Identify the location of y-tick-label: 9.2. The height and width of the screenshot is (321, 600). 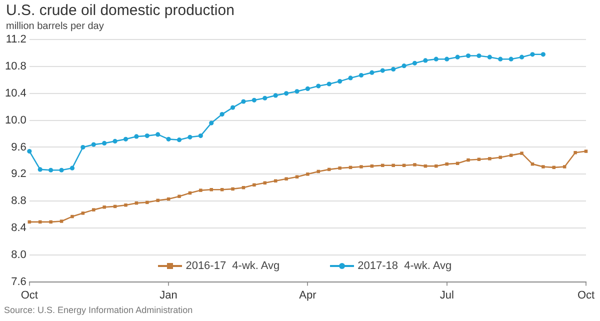
(18, 174).